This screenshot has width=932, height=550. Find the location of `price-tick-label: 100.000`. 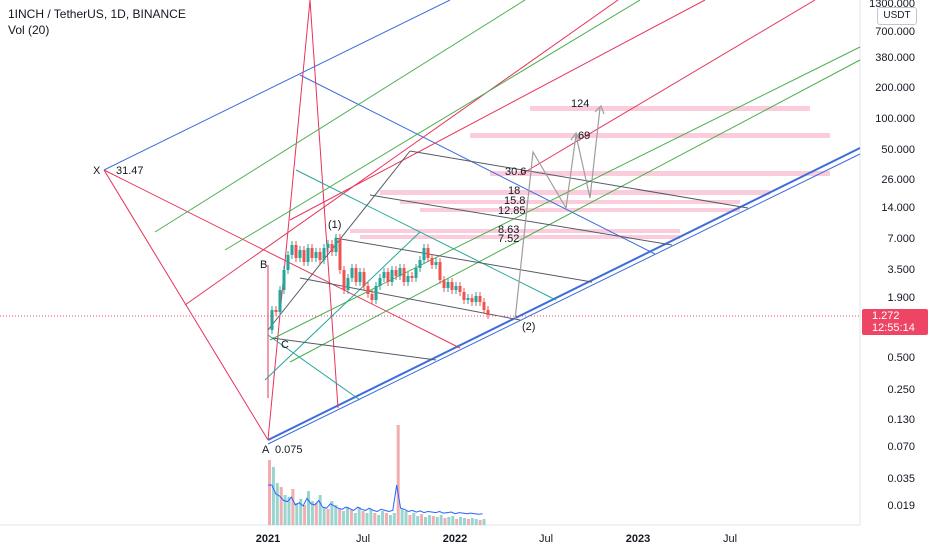

price-tick-label: 100.000 is located at coordinates (895, 119).